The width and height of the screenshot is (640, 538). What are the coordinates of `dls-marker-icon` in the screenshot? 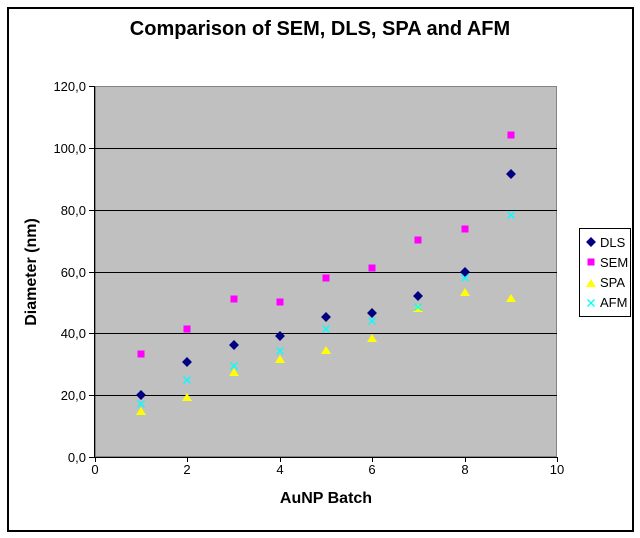 It's located at (590, 242).